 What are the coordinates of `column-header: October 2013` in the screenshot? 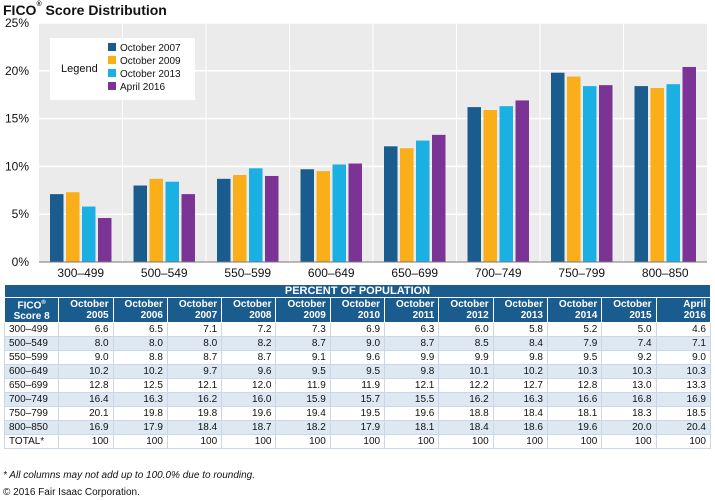 It's located at (520, 310).